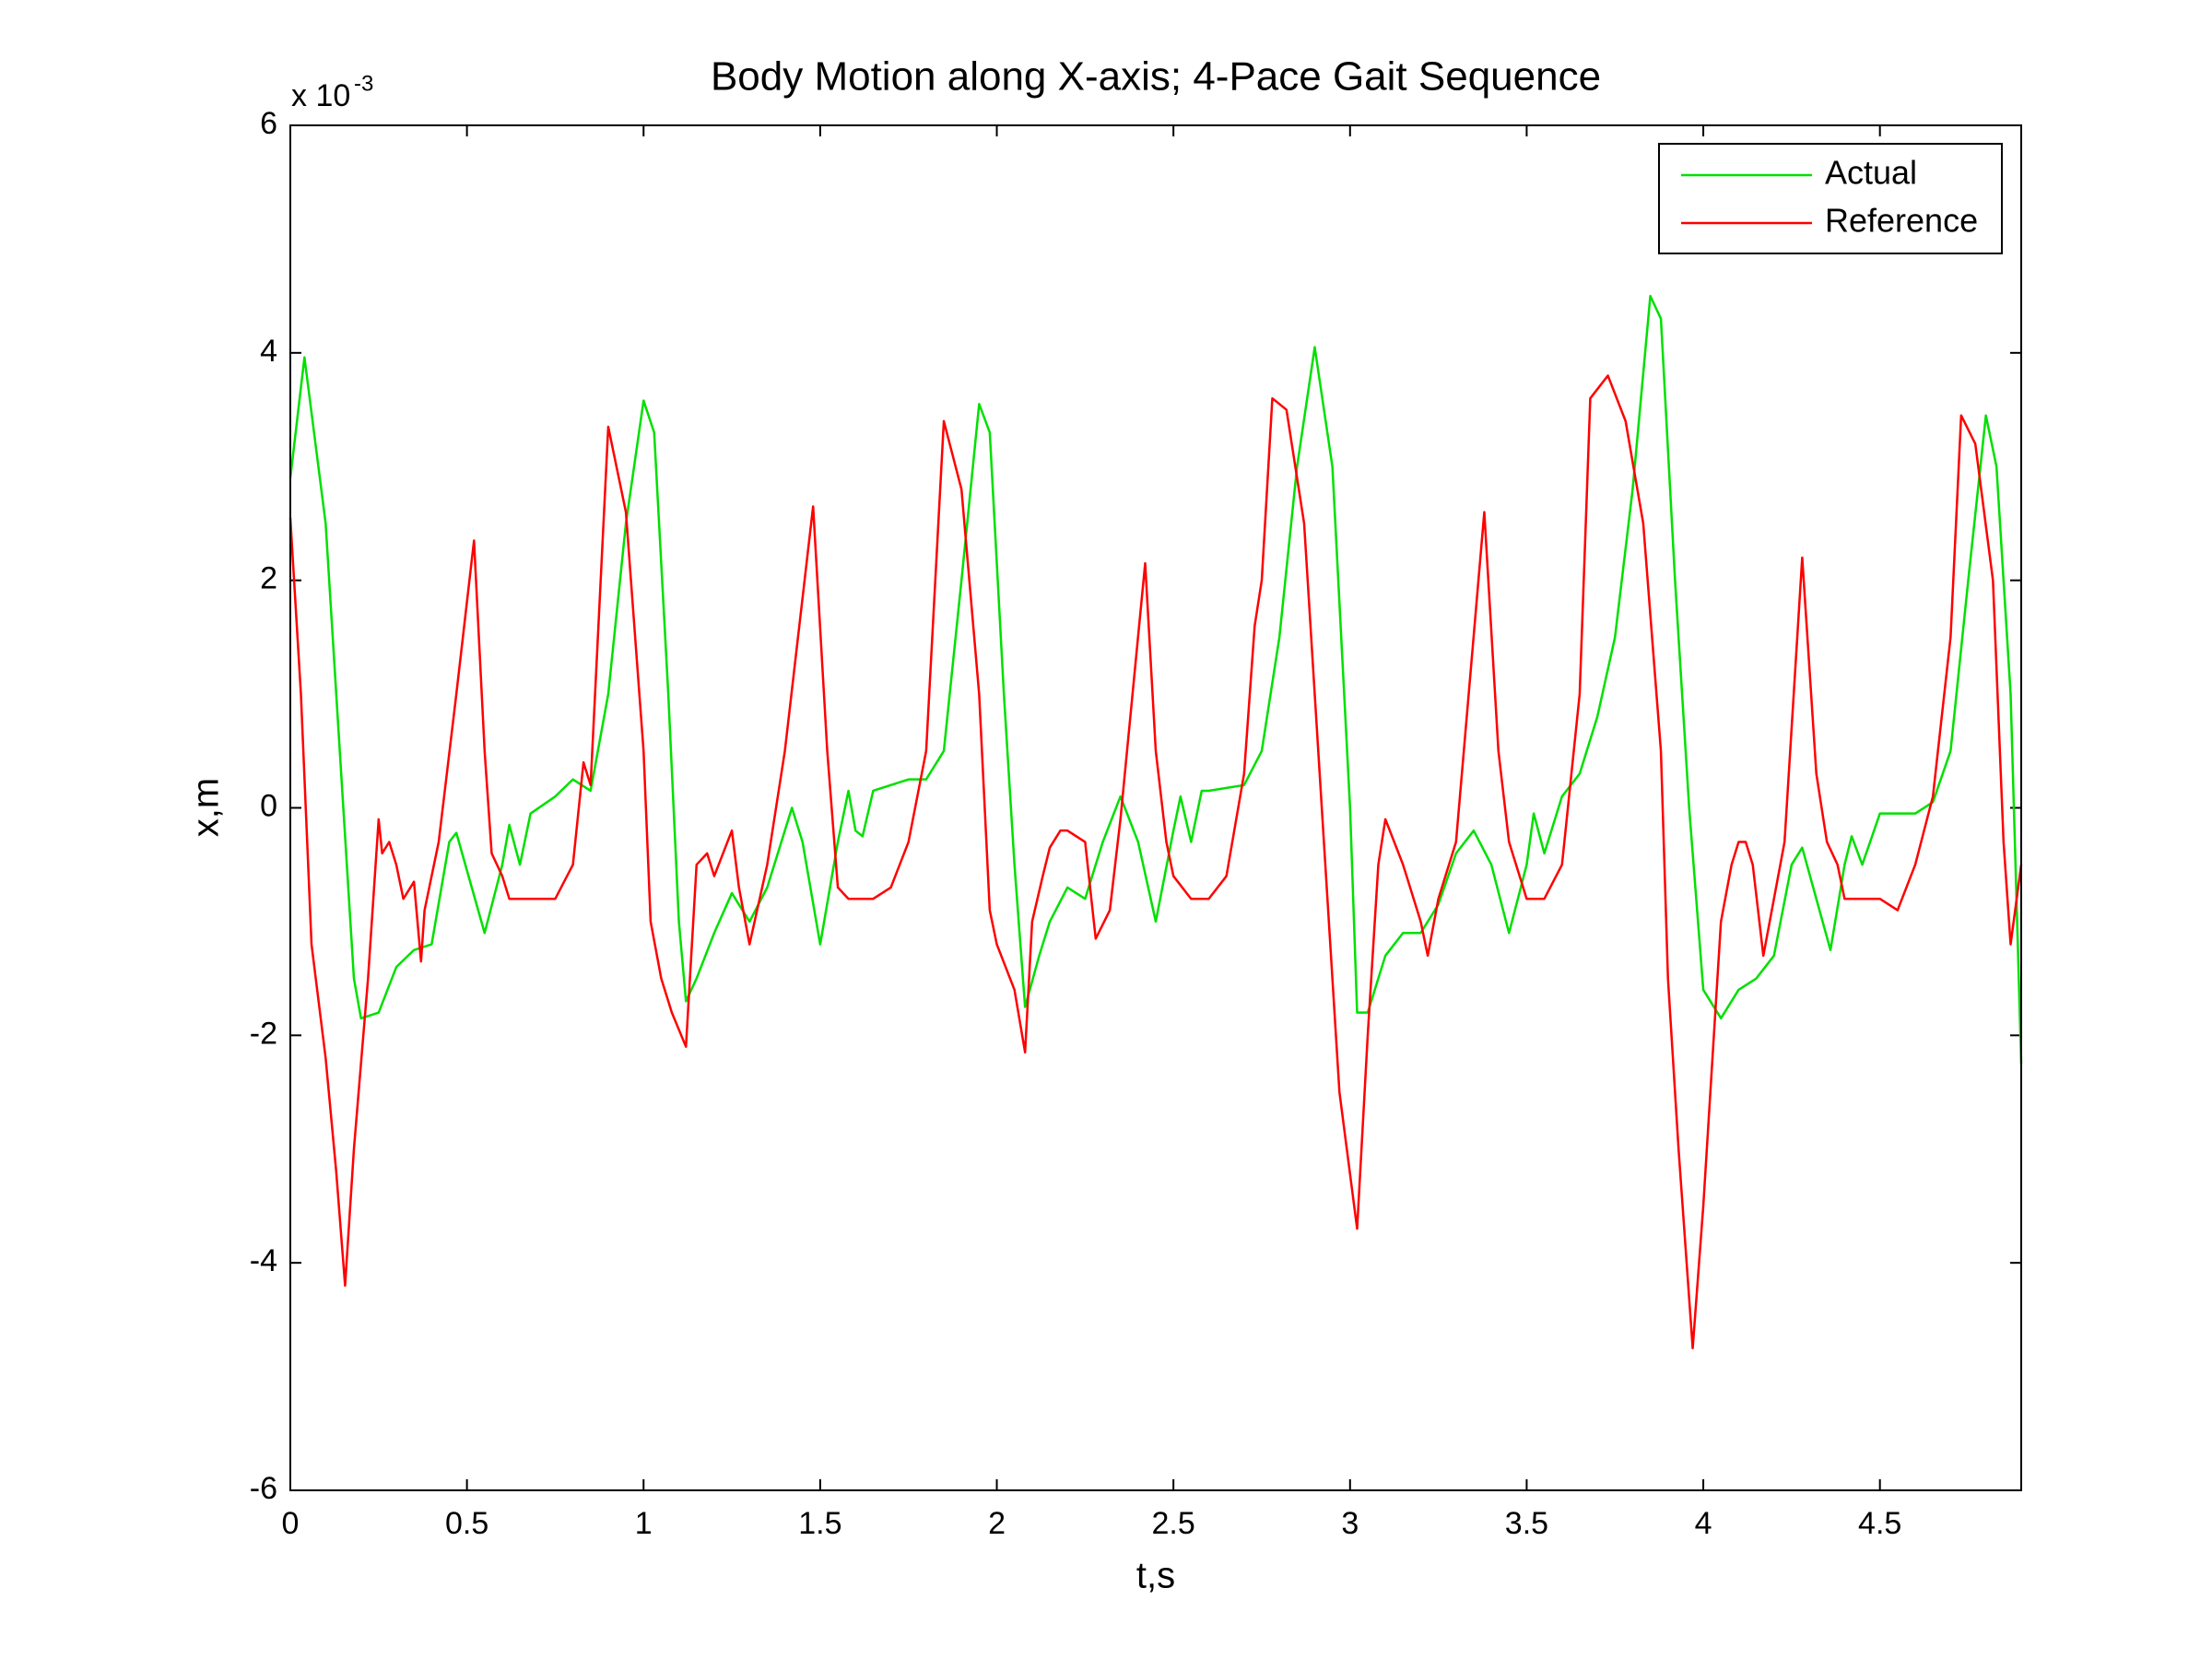 The height and width of the screenshot is (1659, 2212). What do you see at coordinates (1901, 221) in the screenshot?
I see `legend-label: Reference` at bounding box center [1901, 221].